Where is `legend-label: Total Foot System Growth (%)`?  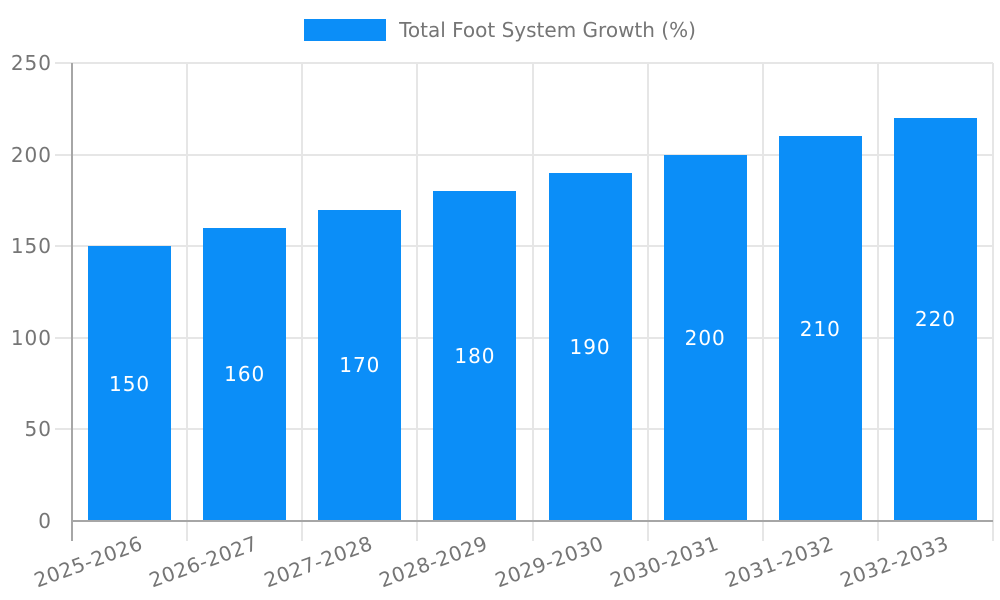 legend-label: Total Foot System Growth (%) is located at coordinates (547, 30).